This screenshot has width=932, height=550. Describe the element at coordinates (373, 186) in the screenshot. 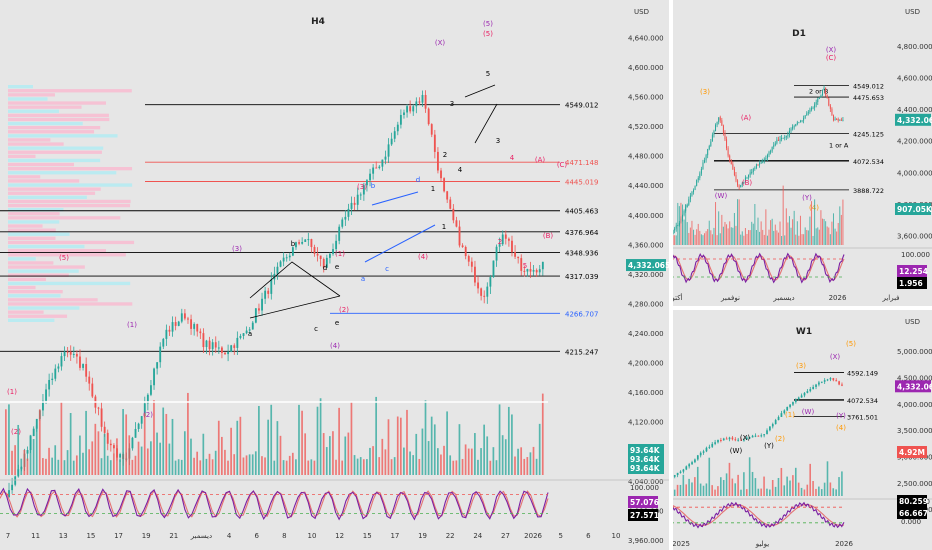

I see `h4-wave-label: b` at that location.